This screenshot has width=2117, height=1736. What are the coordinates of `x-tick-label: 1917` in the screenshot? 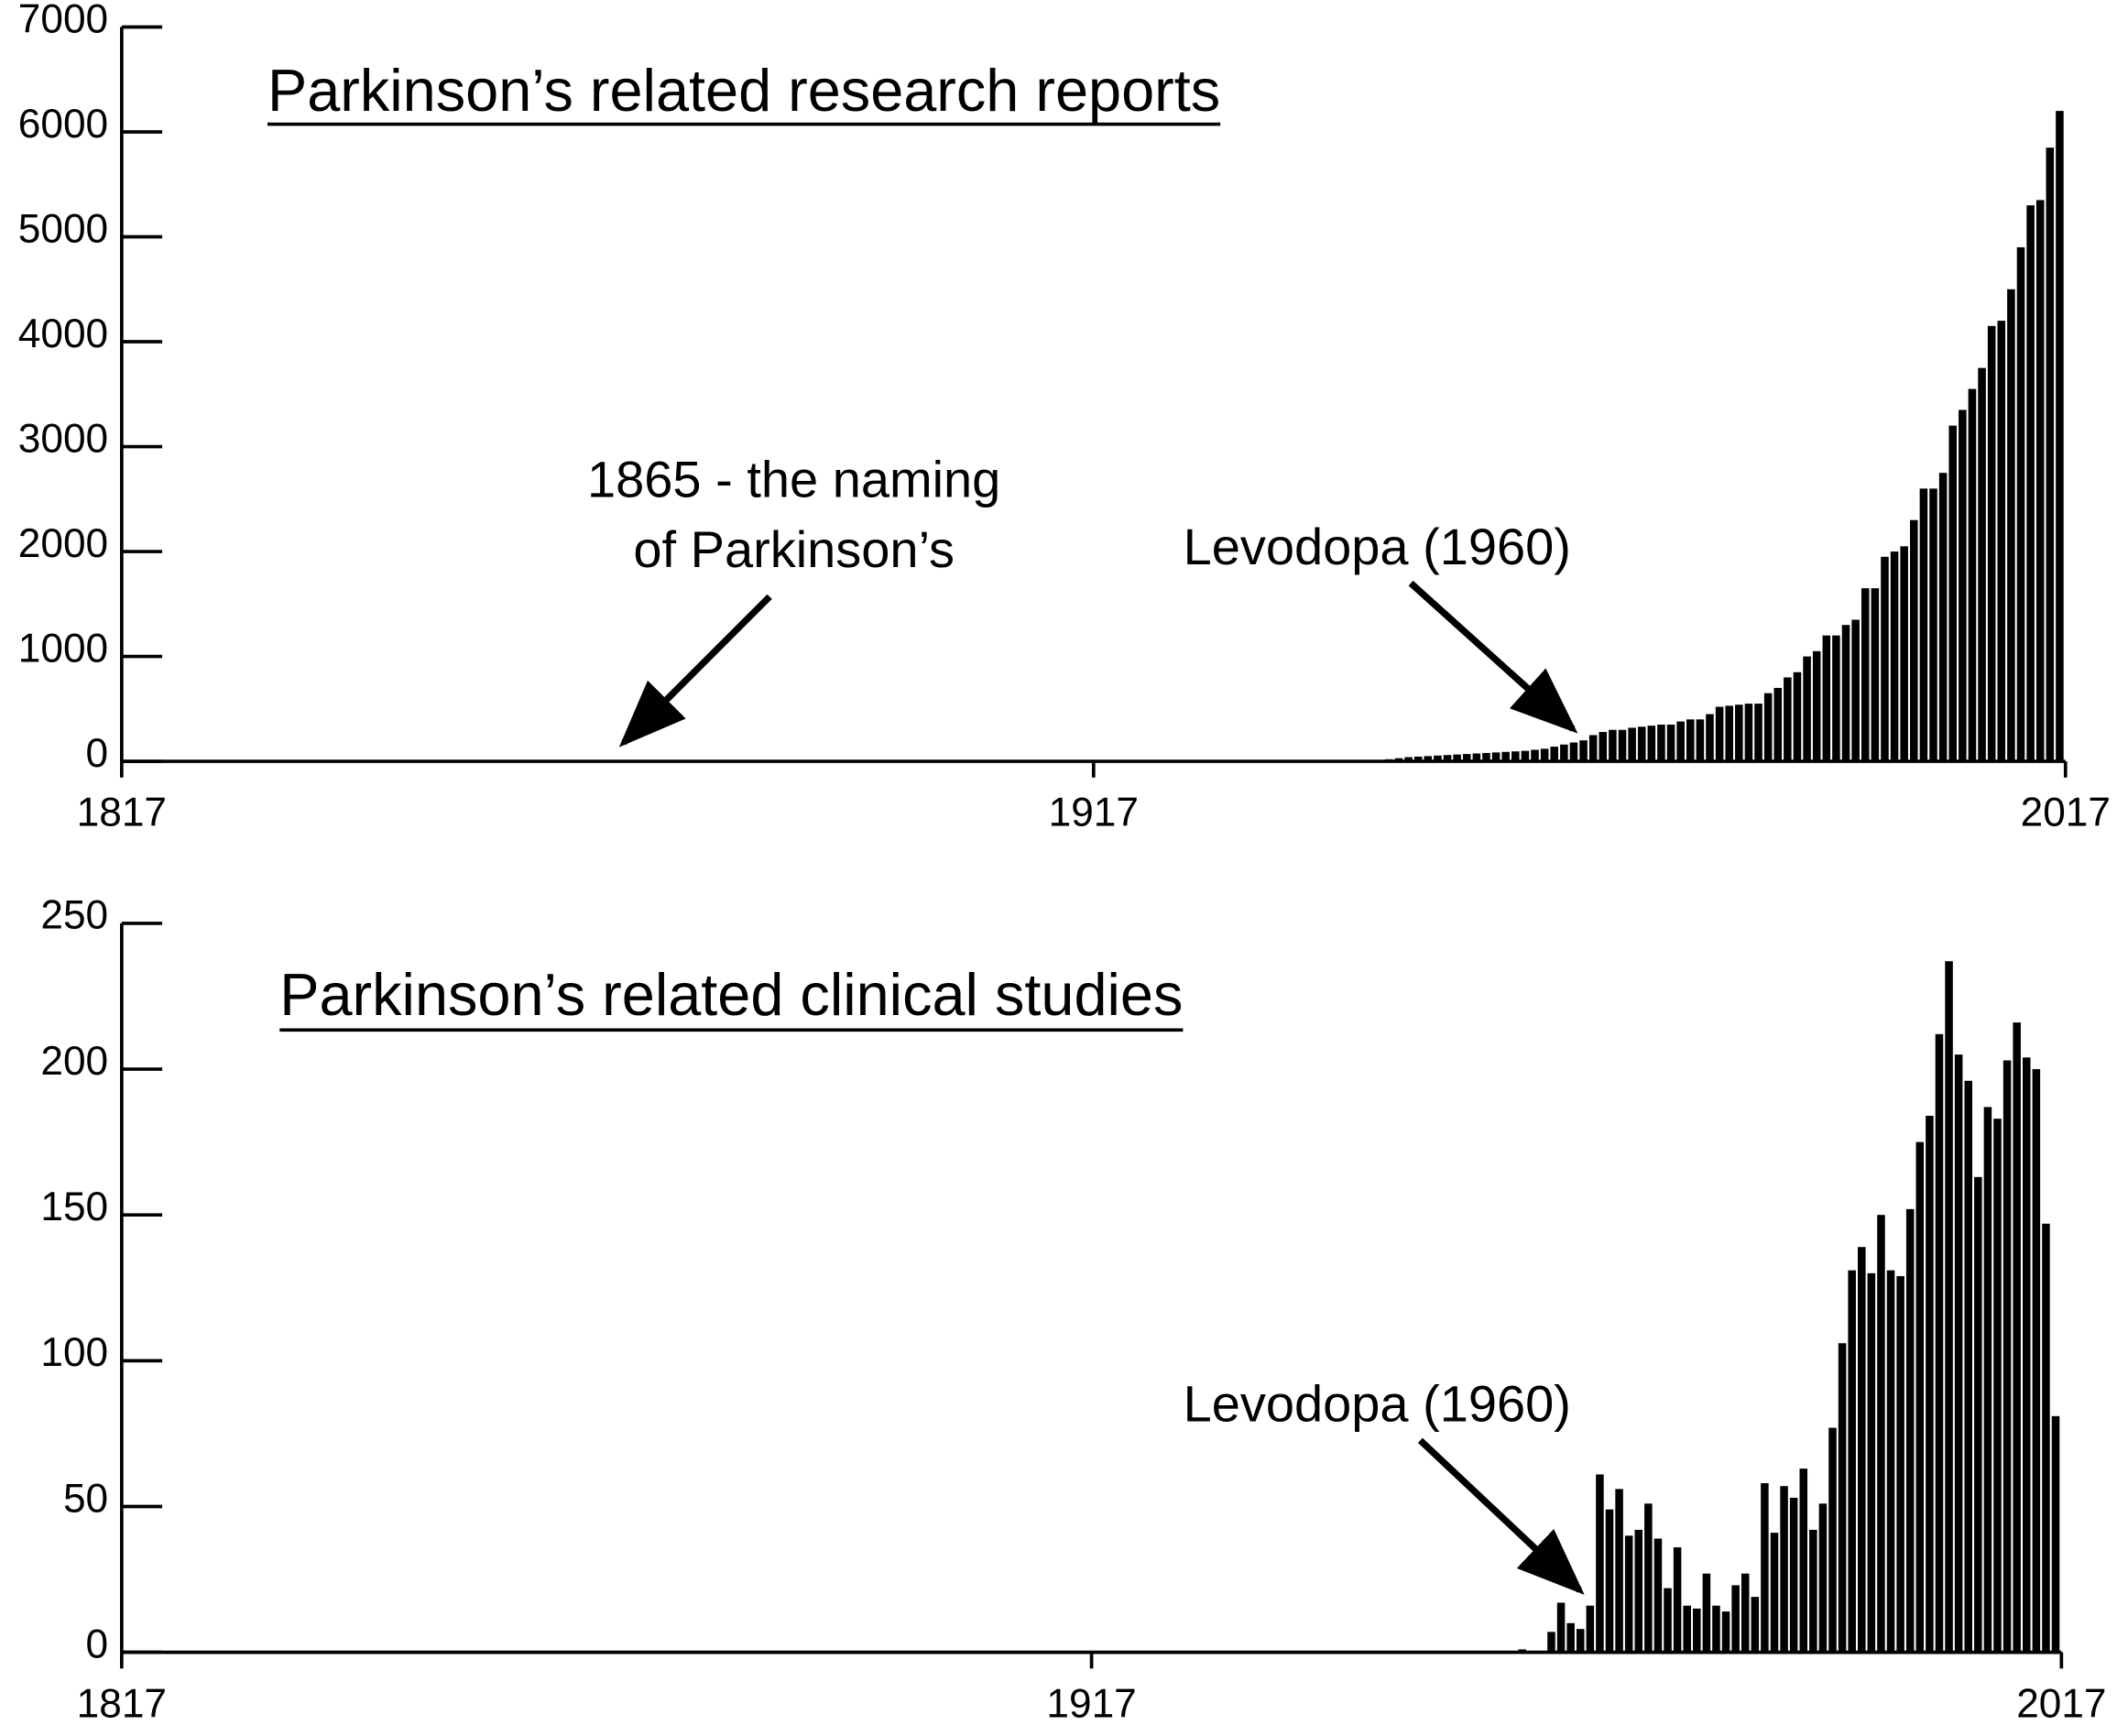 It's located at (1091, 1704).